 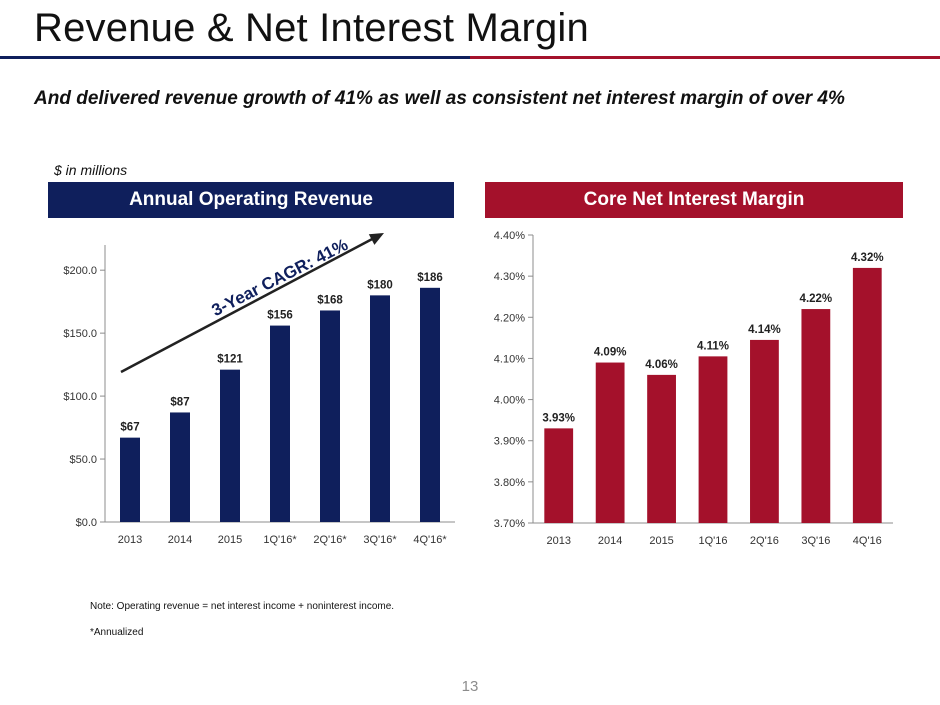 What do you see at coordinates (509, 442) in the screenshot?
I see `nim-y-tick-label: 3.90%` at bounding box center [509, 442].